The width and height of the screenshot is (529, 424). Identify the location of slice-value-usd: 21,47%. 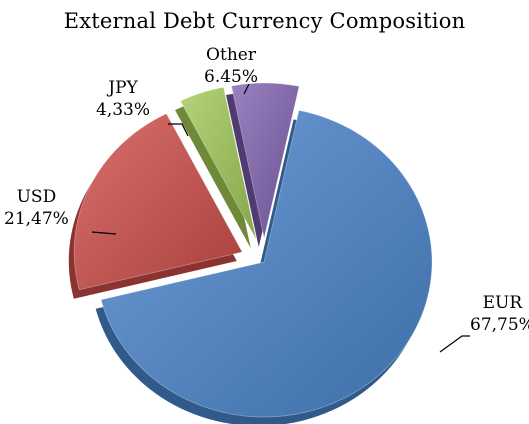
(36, 219).